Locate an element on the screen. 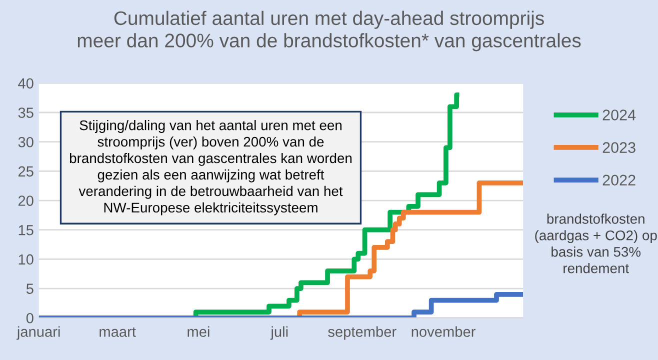 The image size is (658, 360). x-tick-label: mei is located at coordinates (199, 331).